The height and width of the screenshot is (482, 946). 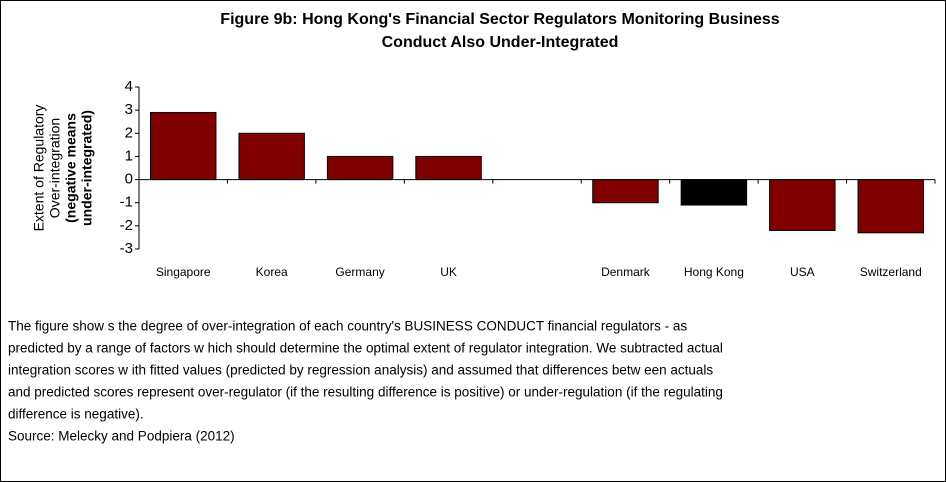 I want to click on x-tick-label: UK, so click(x=448, y=272).